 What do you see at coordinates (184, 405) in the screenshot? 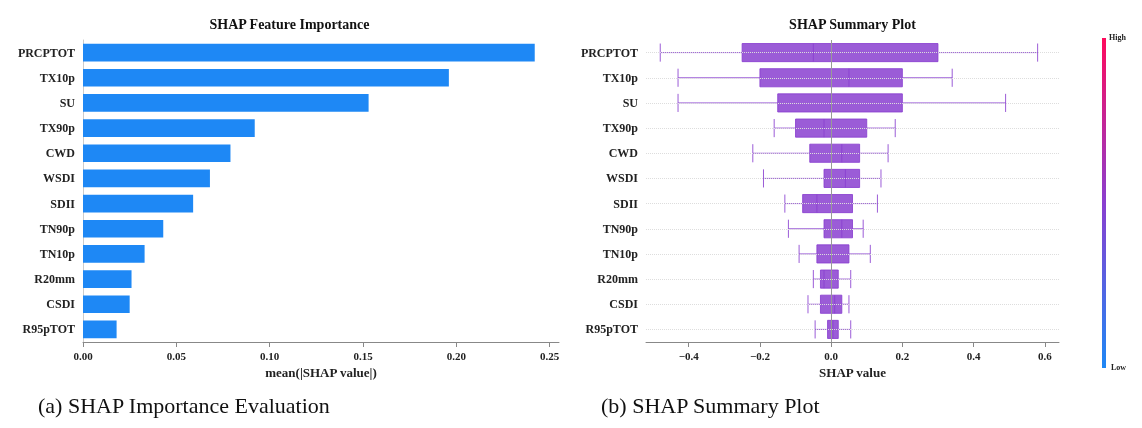
I see `text: (a) SHAP Importance Evaluation` at bounding box center [184, 405].